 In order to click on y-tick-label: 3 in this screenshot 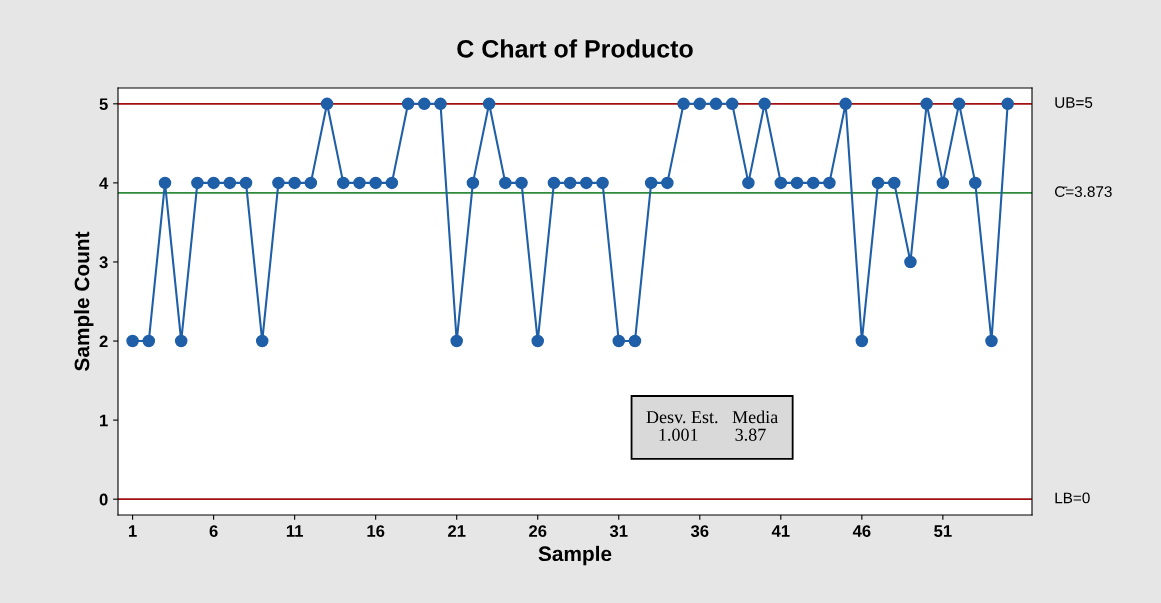, I will do `click(103, 262)`.